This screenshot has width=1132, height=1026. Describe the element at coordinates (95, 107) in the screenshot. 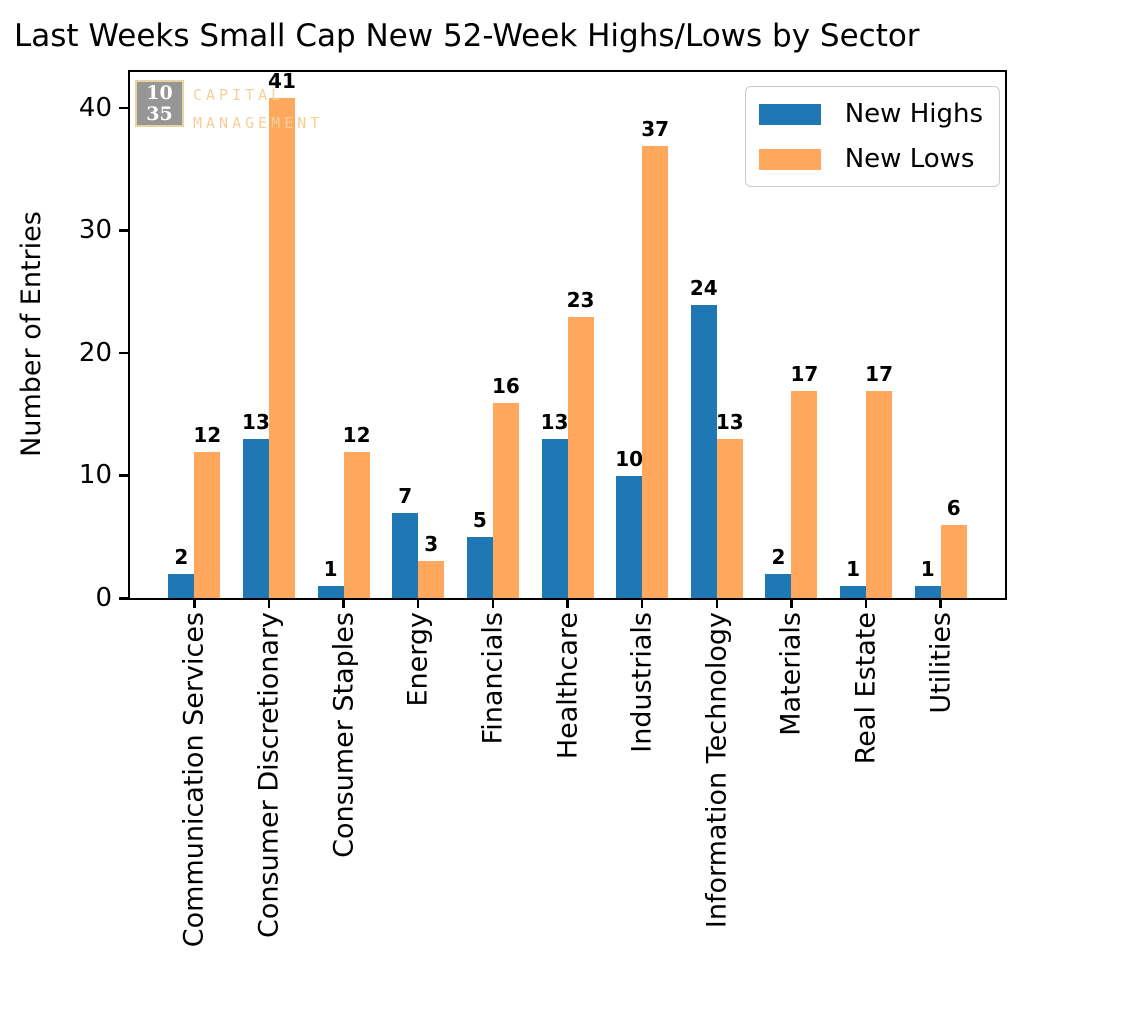

I see `y-tick-label-40: 40` at that location.